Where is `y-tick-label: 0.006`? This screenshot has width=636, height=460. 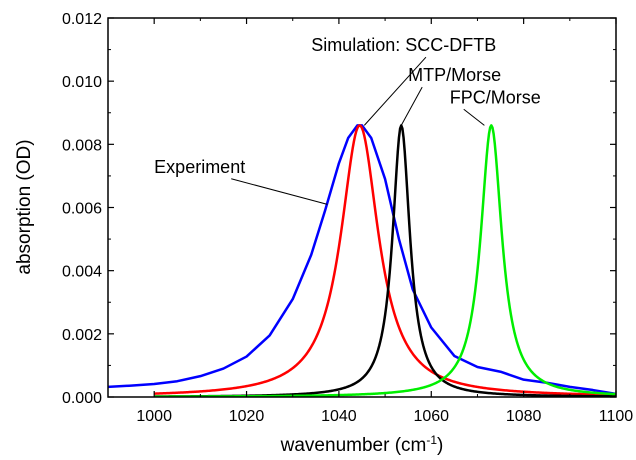
y-tick-label: 0.006 is located at coordinates (82, 209).